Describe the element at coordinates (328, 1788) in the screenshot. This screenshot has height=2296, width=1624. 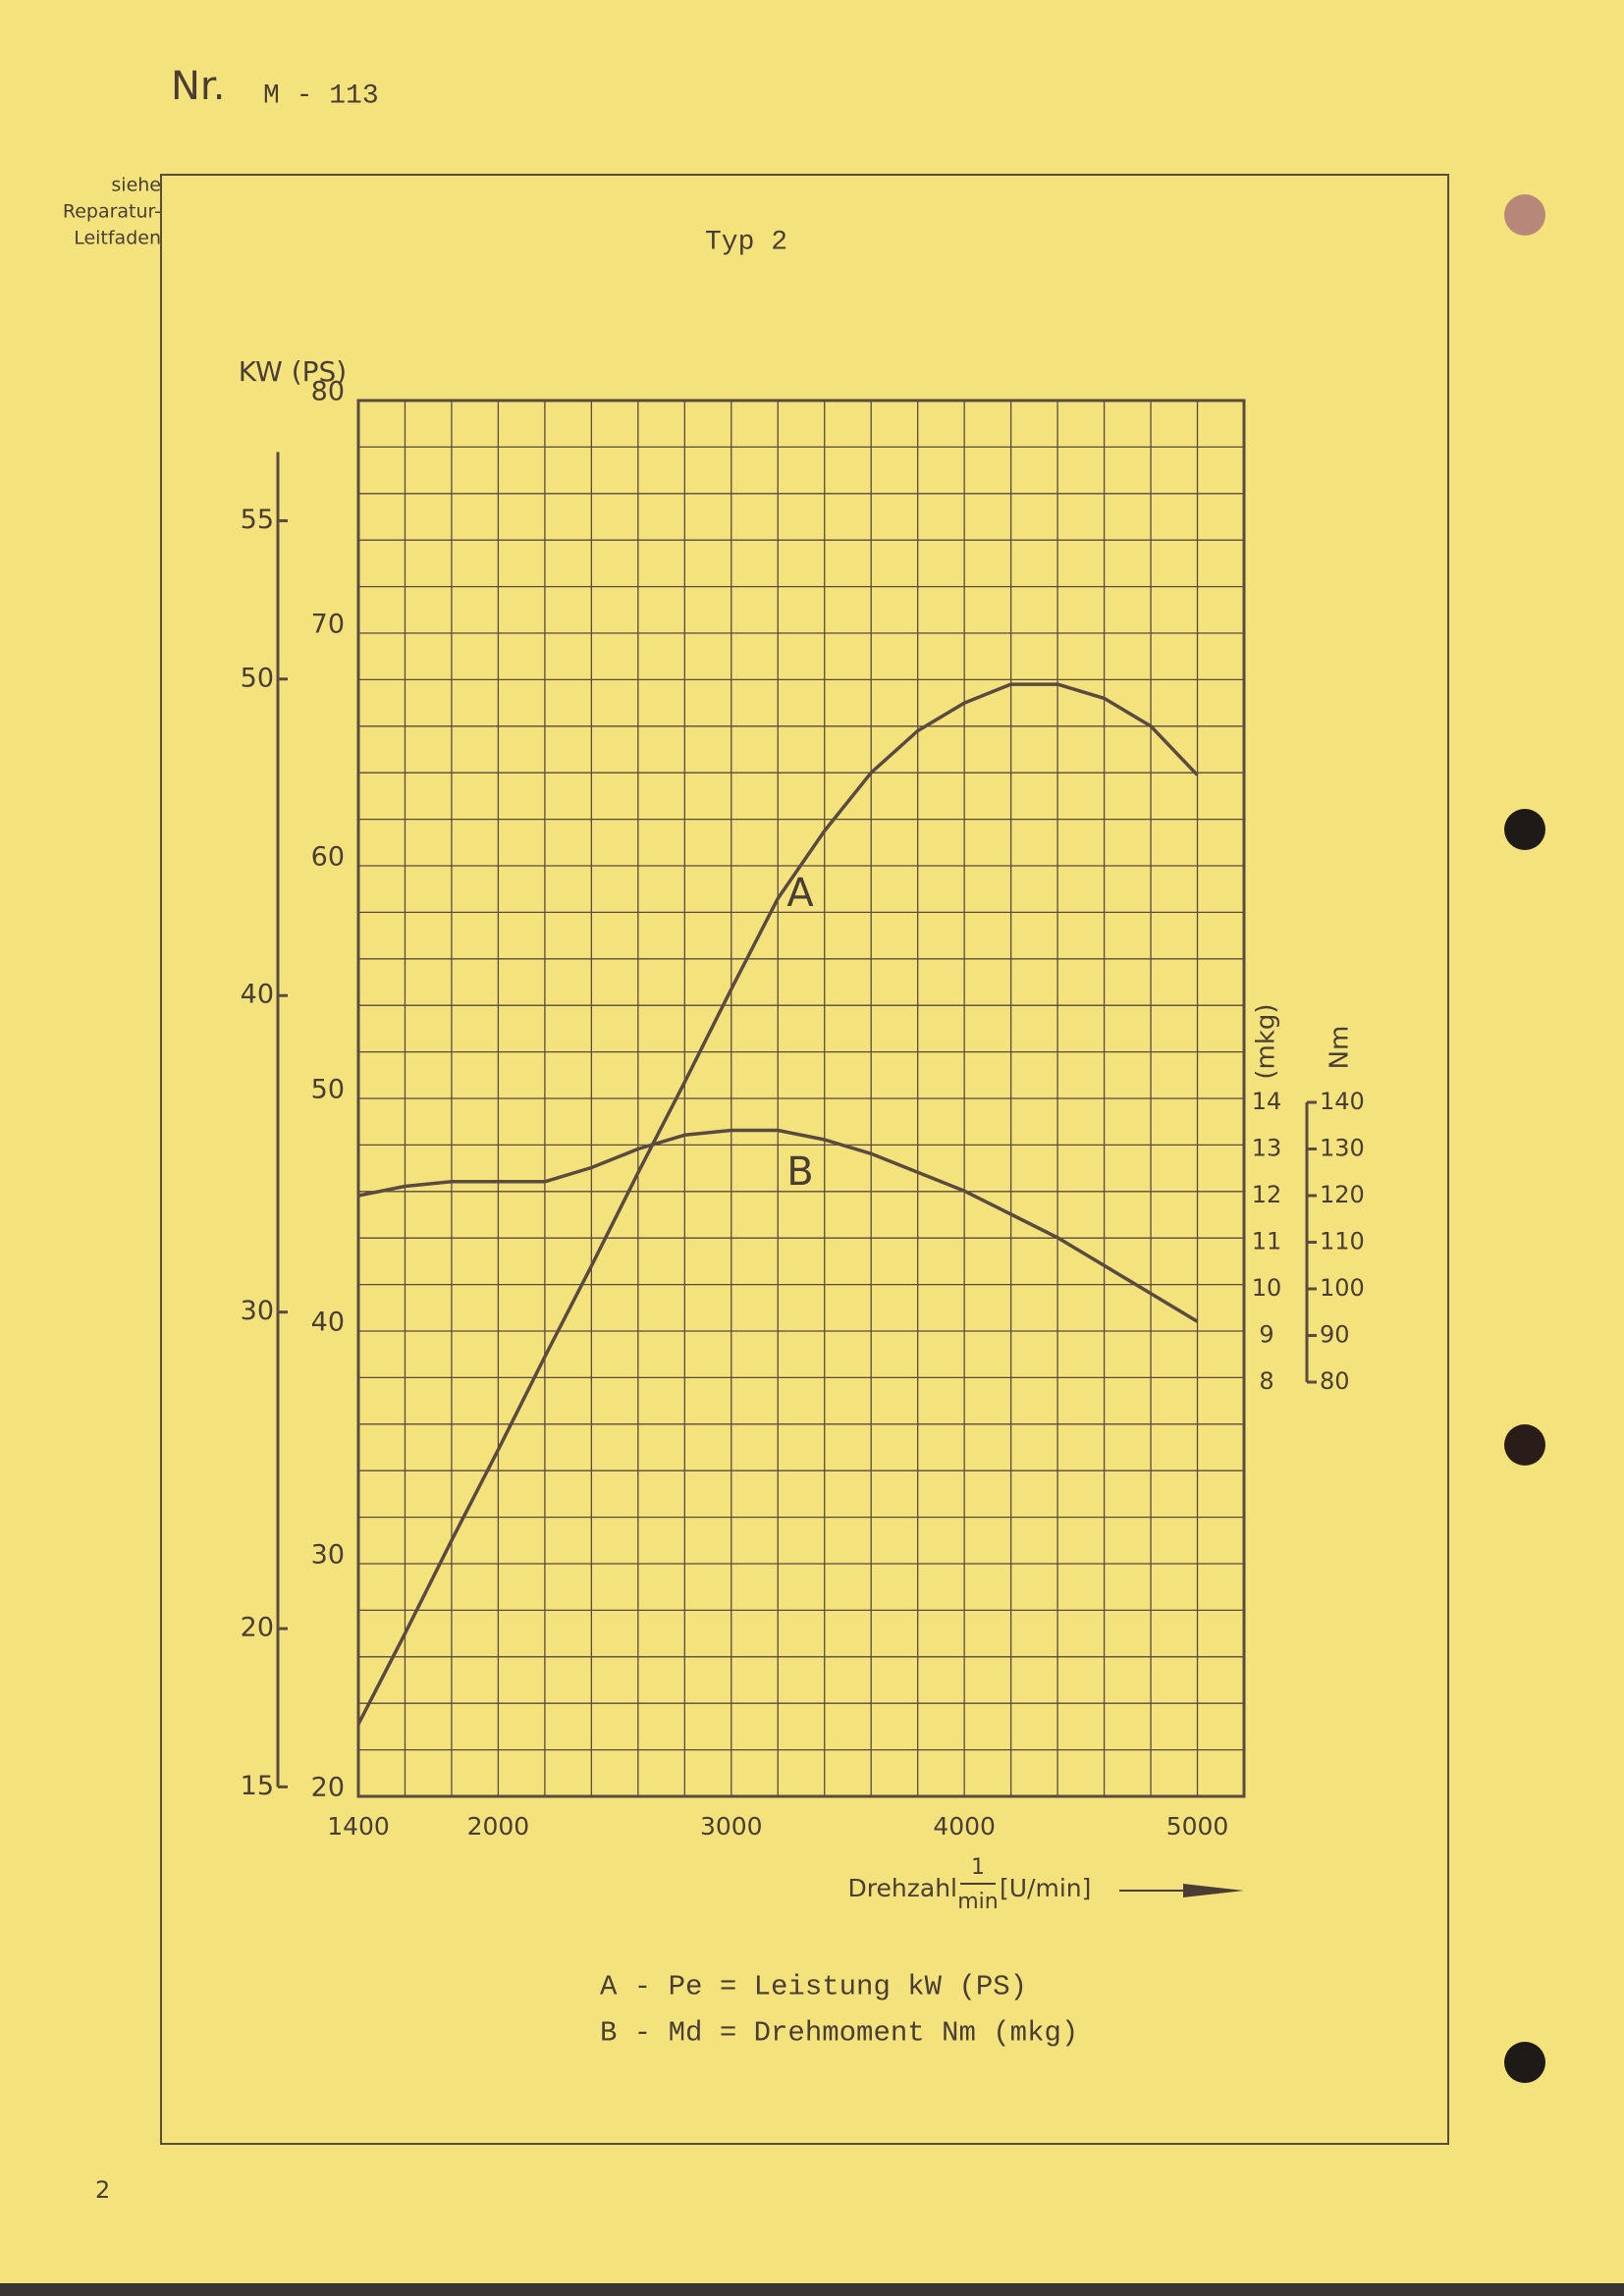
I see `y-tick-label: 20` at that location.